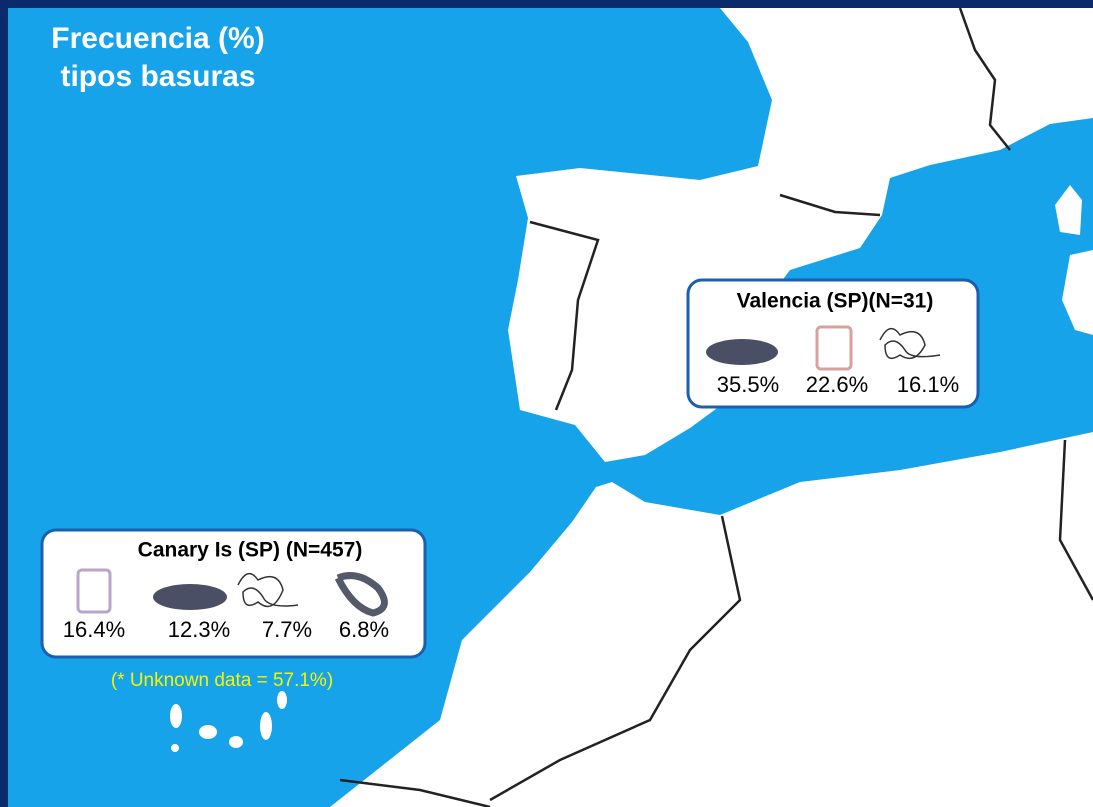 The width and height of the screenshot is (1093, 807). Describe the element at coordinates (199, 629) in the screenshot. I see `percent: 12.3%` at that location.